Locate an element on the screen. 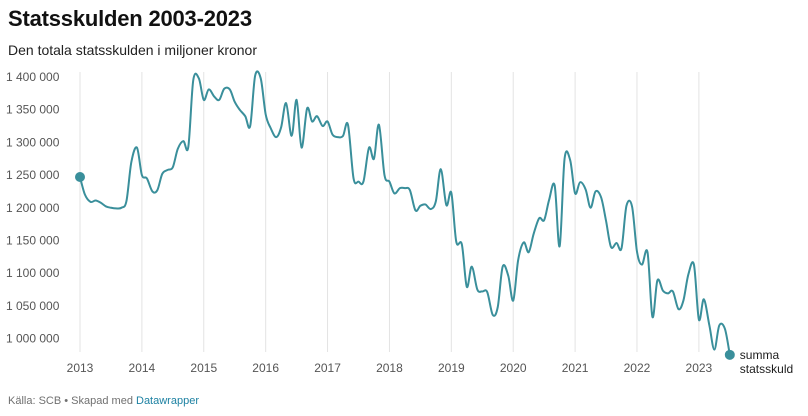 Image resolution: width=808 pixels, height=416 pixels. x-tick-label: 2021 is located at coordinates (575, 368).